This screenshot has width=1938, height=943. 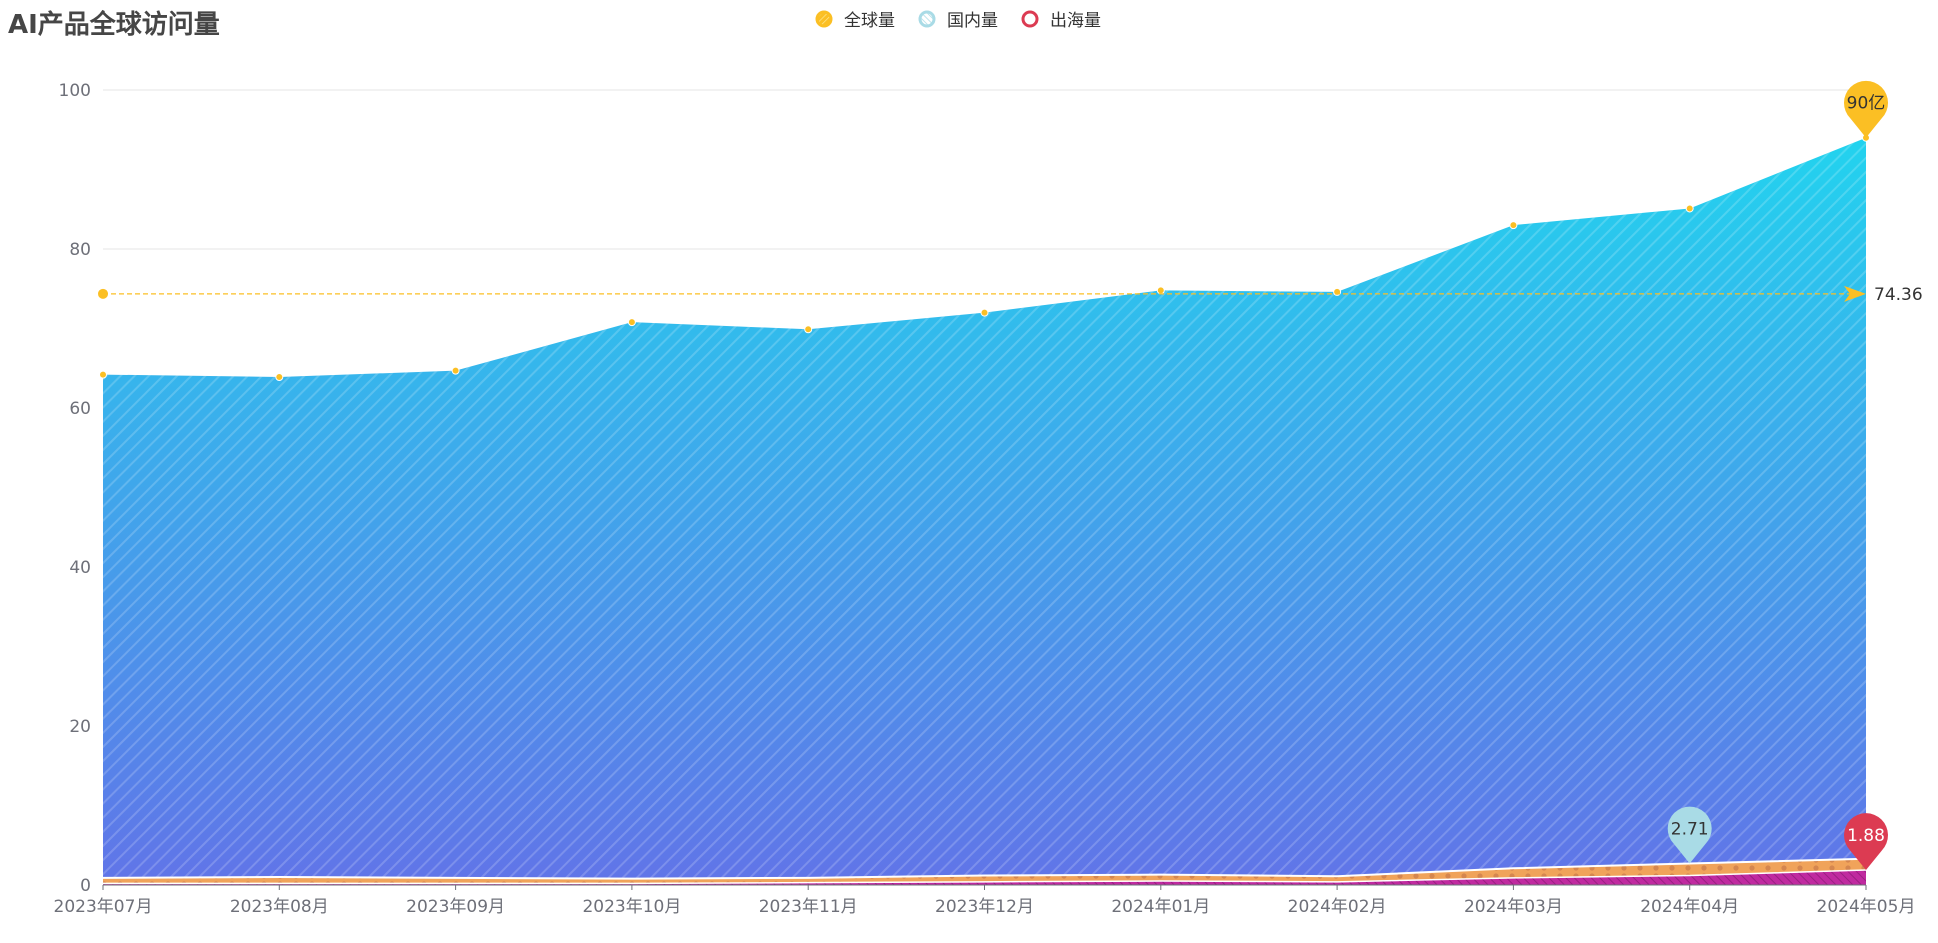 What do you see at coordinates (1030, 18) in the screenshot?
I see `legend-swatch-overseas-icon` at bounding box center [1030, 18].